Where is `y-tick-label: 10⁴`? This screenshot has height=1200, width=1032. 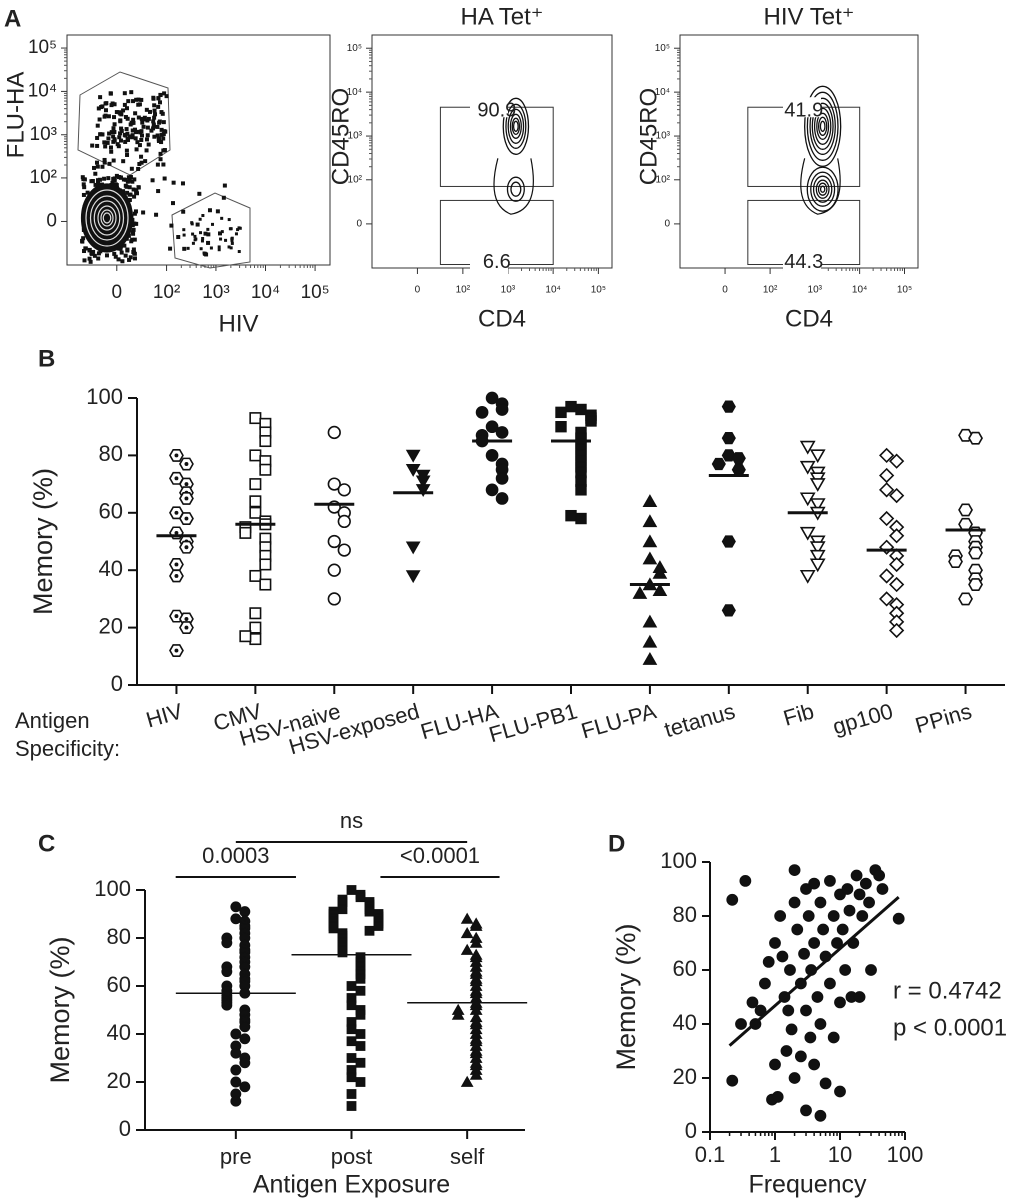 y-tick-label: 10⁴ is located at coordinates (354, 92).